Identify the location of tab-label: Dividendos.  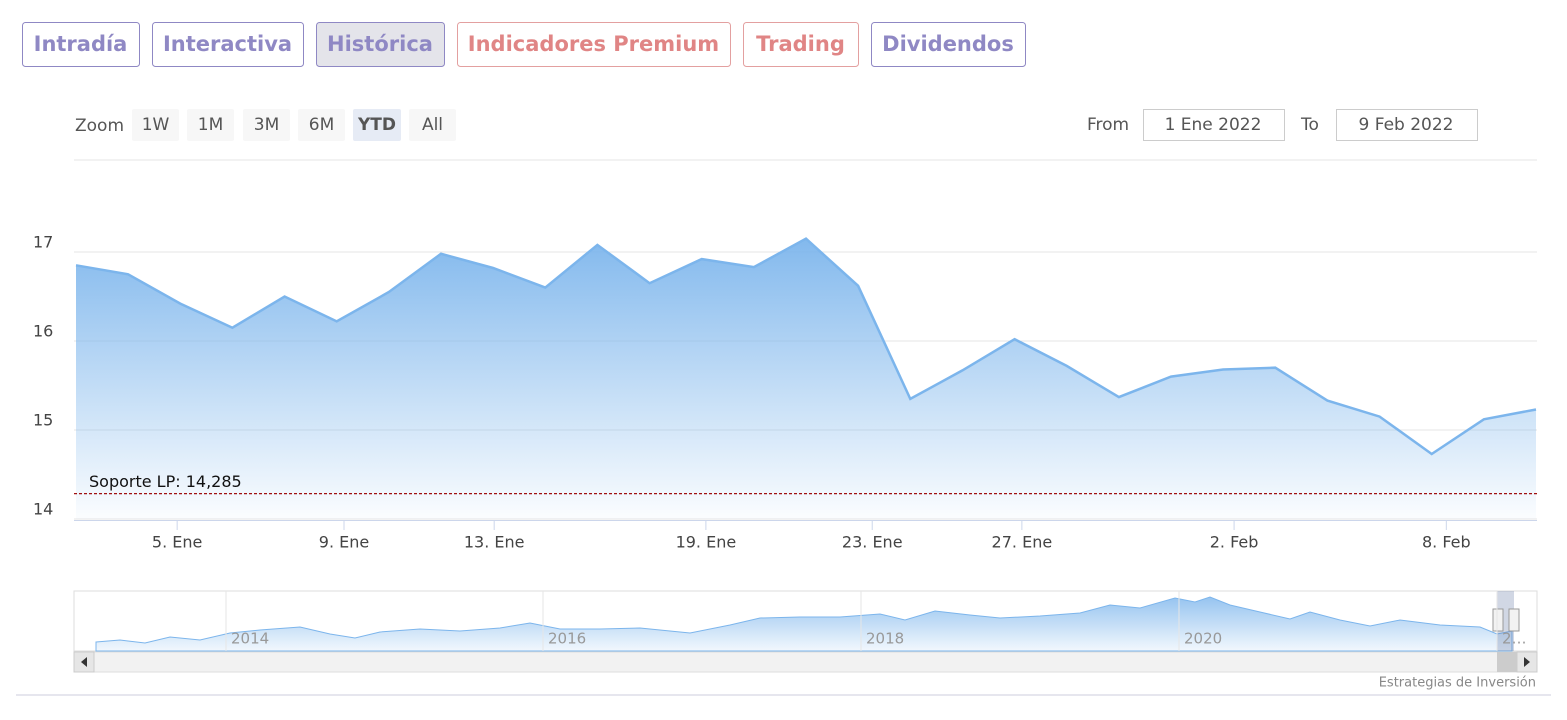
(948, 44).